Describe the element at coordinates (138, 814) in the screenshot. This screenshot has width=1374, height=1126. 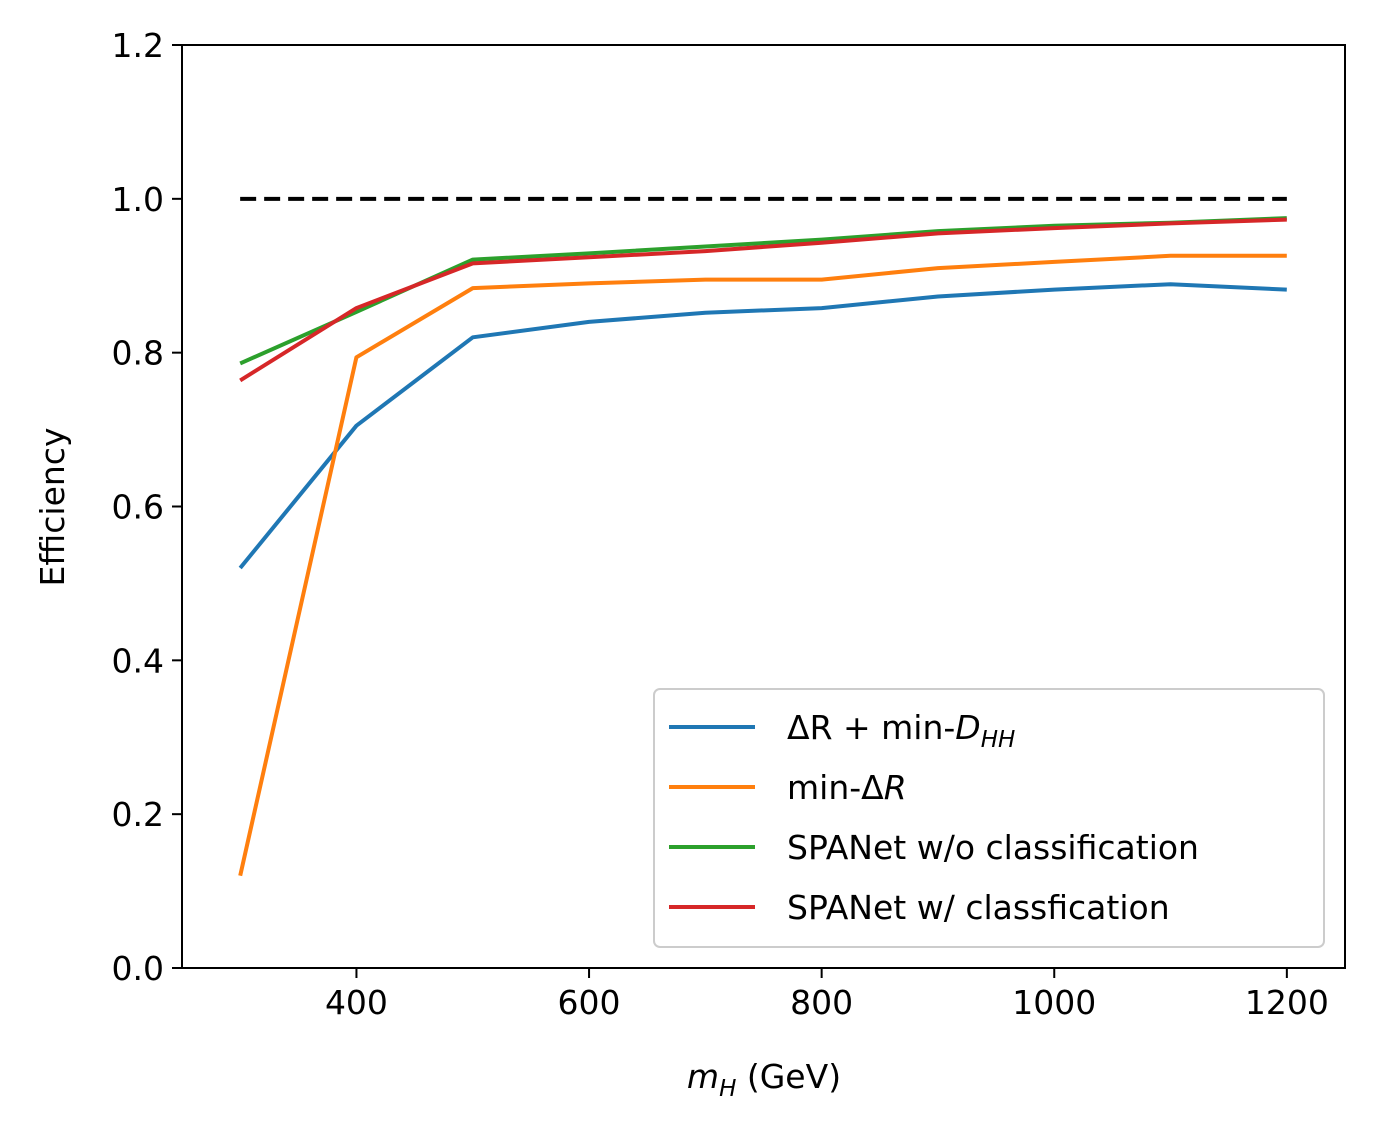
I see `y-tick-label: 0.2` at that location.